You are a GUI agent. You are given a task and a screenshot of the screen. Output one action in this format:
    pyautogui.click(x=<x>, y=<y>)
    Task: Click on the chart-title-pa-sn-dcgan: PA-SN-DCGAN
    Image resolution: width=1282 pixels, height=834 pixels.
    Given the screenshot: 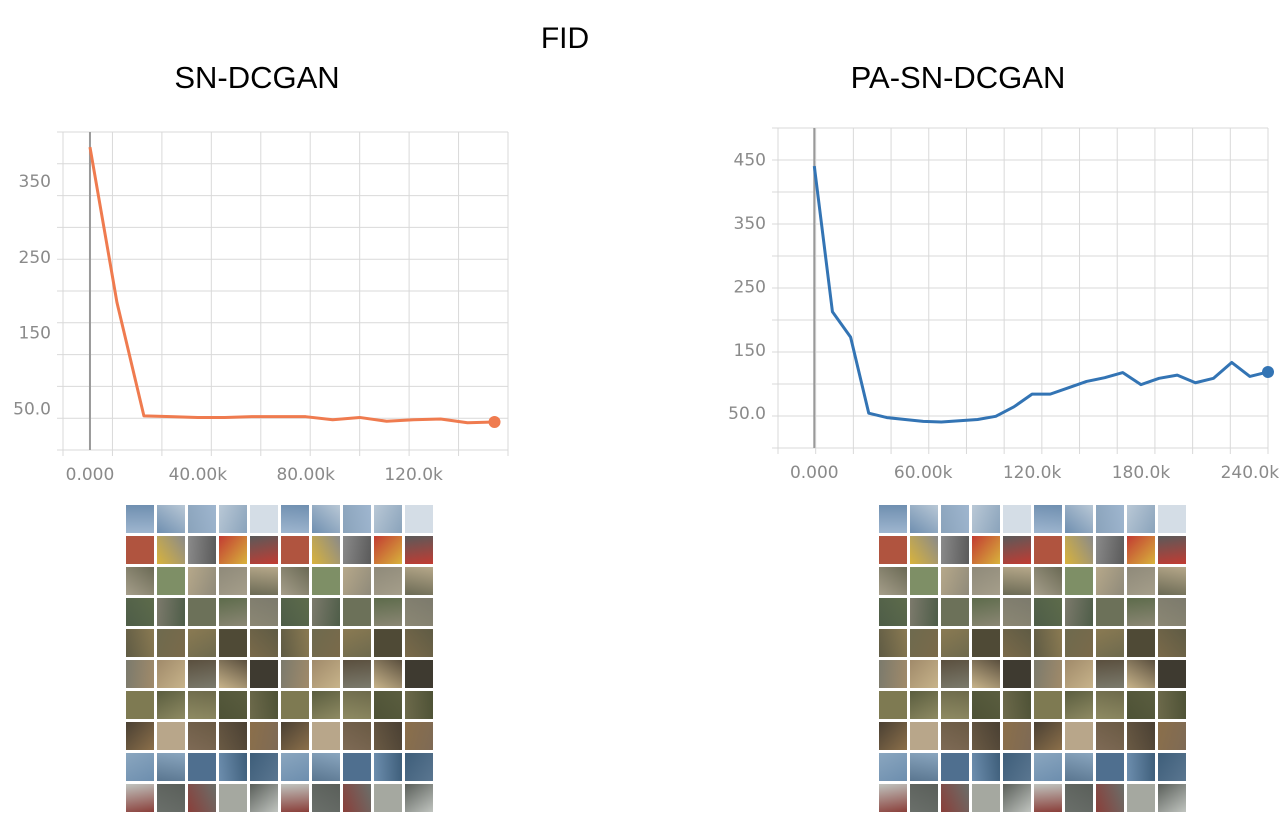 What is the action you would take?
    pyautogui.click(x=958, y=77)
    